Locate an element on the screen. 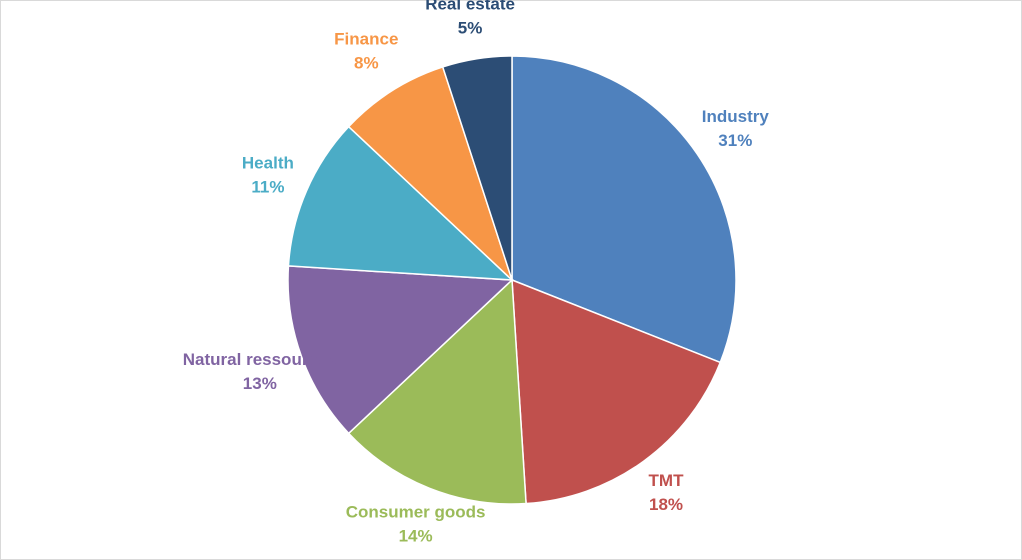  data-label-health: Health 11% is located at coordinates (268, 174).